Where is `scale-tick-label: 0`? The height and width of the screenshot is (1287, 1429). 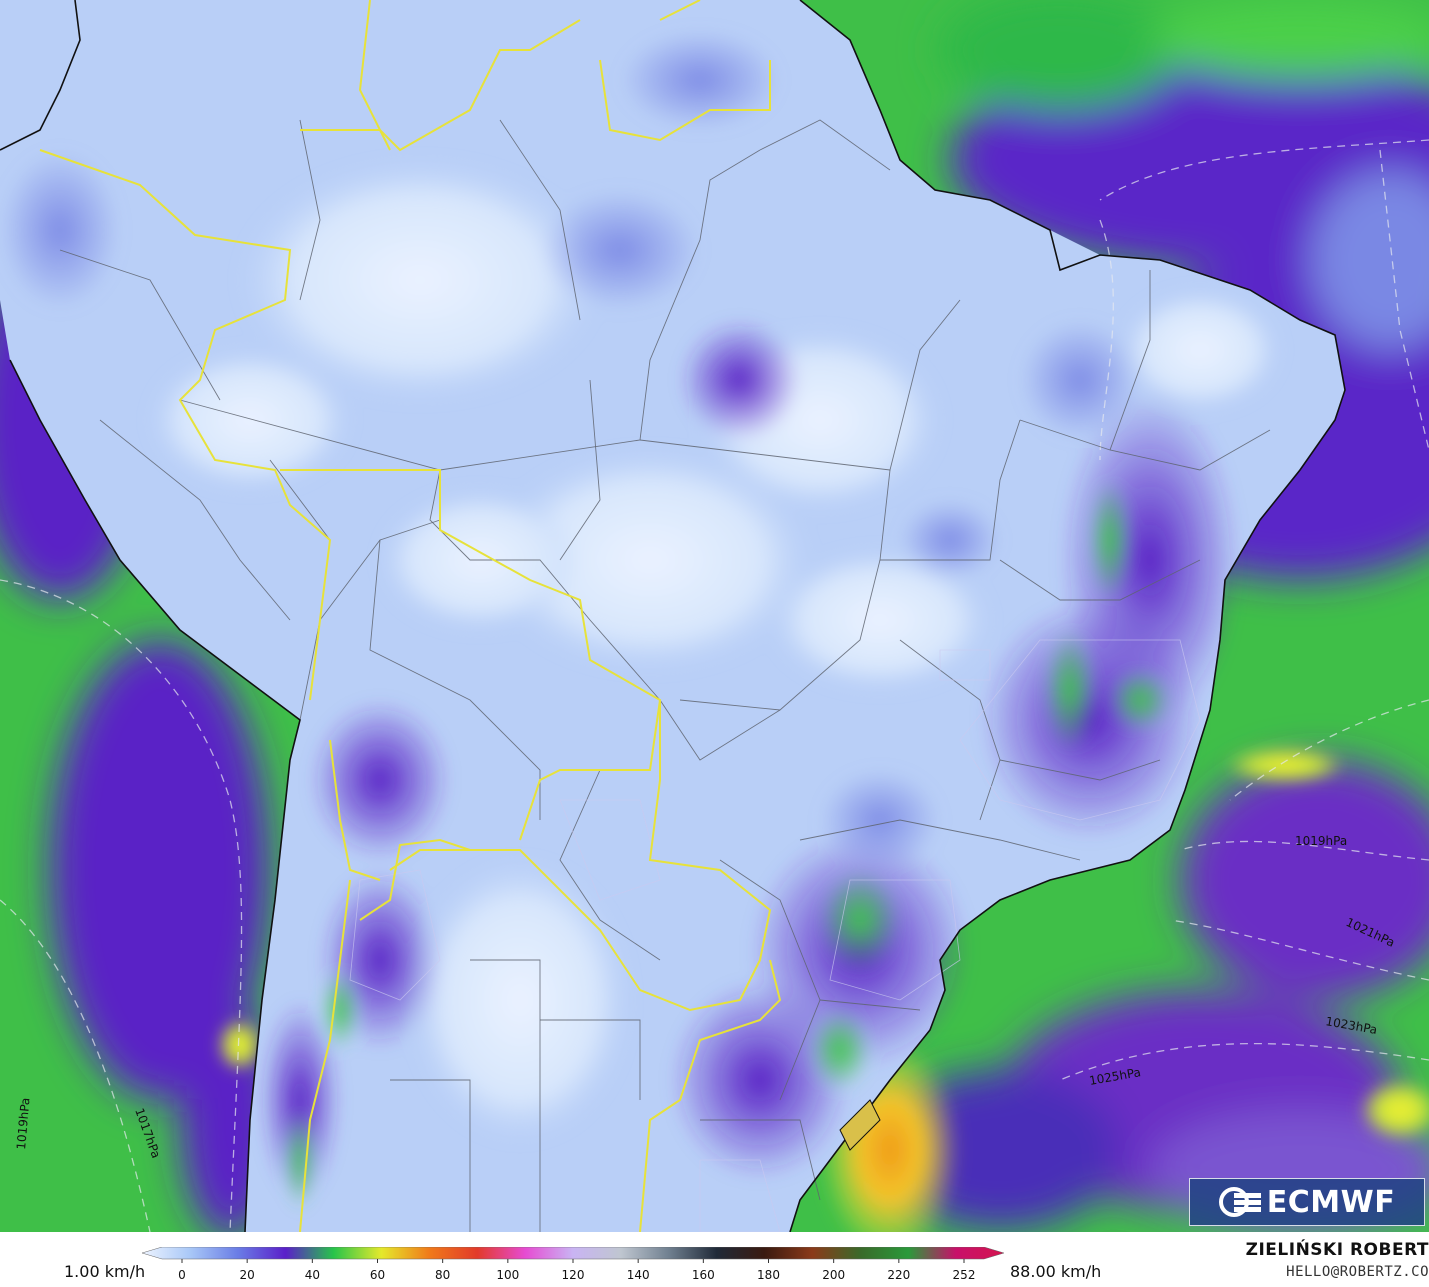 scale-tick-label: 0 is located at coordinates (182, 1275).